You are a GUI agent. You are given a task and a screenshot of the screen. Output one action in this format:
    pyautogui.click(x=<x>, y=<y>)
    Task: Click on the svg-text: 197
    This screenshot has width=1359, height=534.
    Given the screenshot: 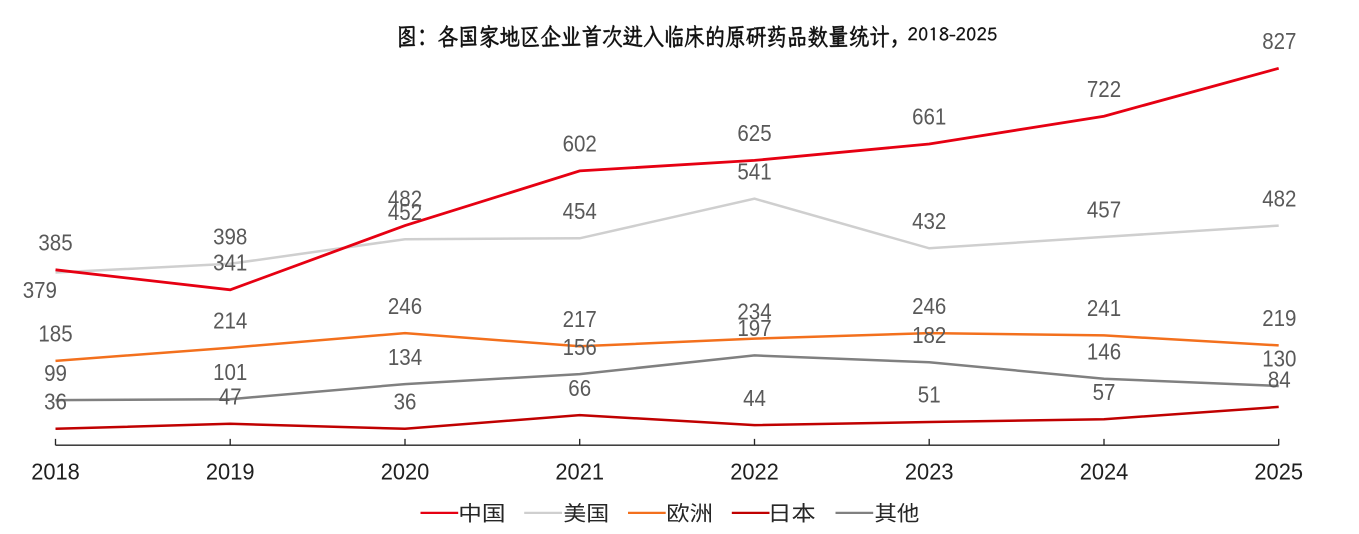 What is the action you would take?
    pyautogui.click(x=754, y=328)
    